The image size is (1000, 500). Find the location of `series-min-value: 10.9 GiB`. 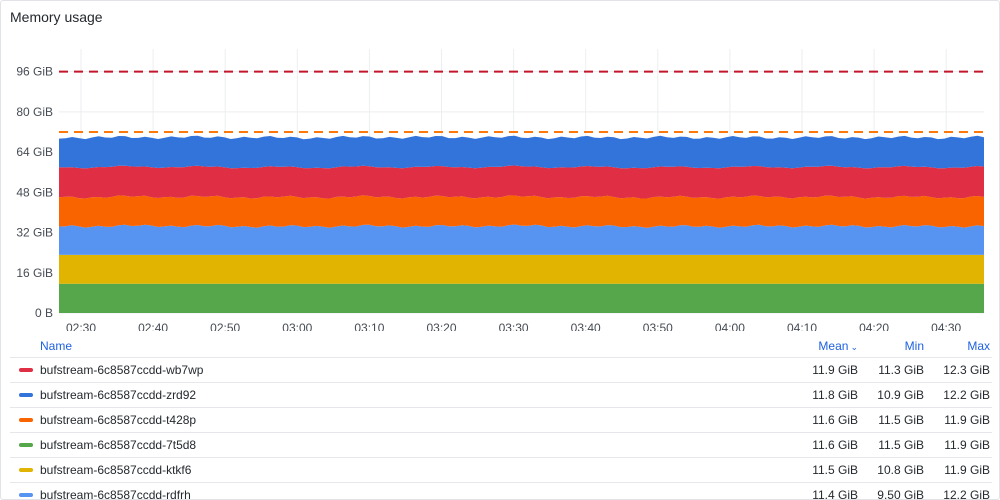

series-min-value: 10.9 GiB is located at coordinates (900, 395).